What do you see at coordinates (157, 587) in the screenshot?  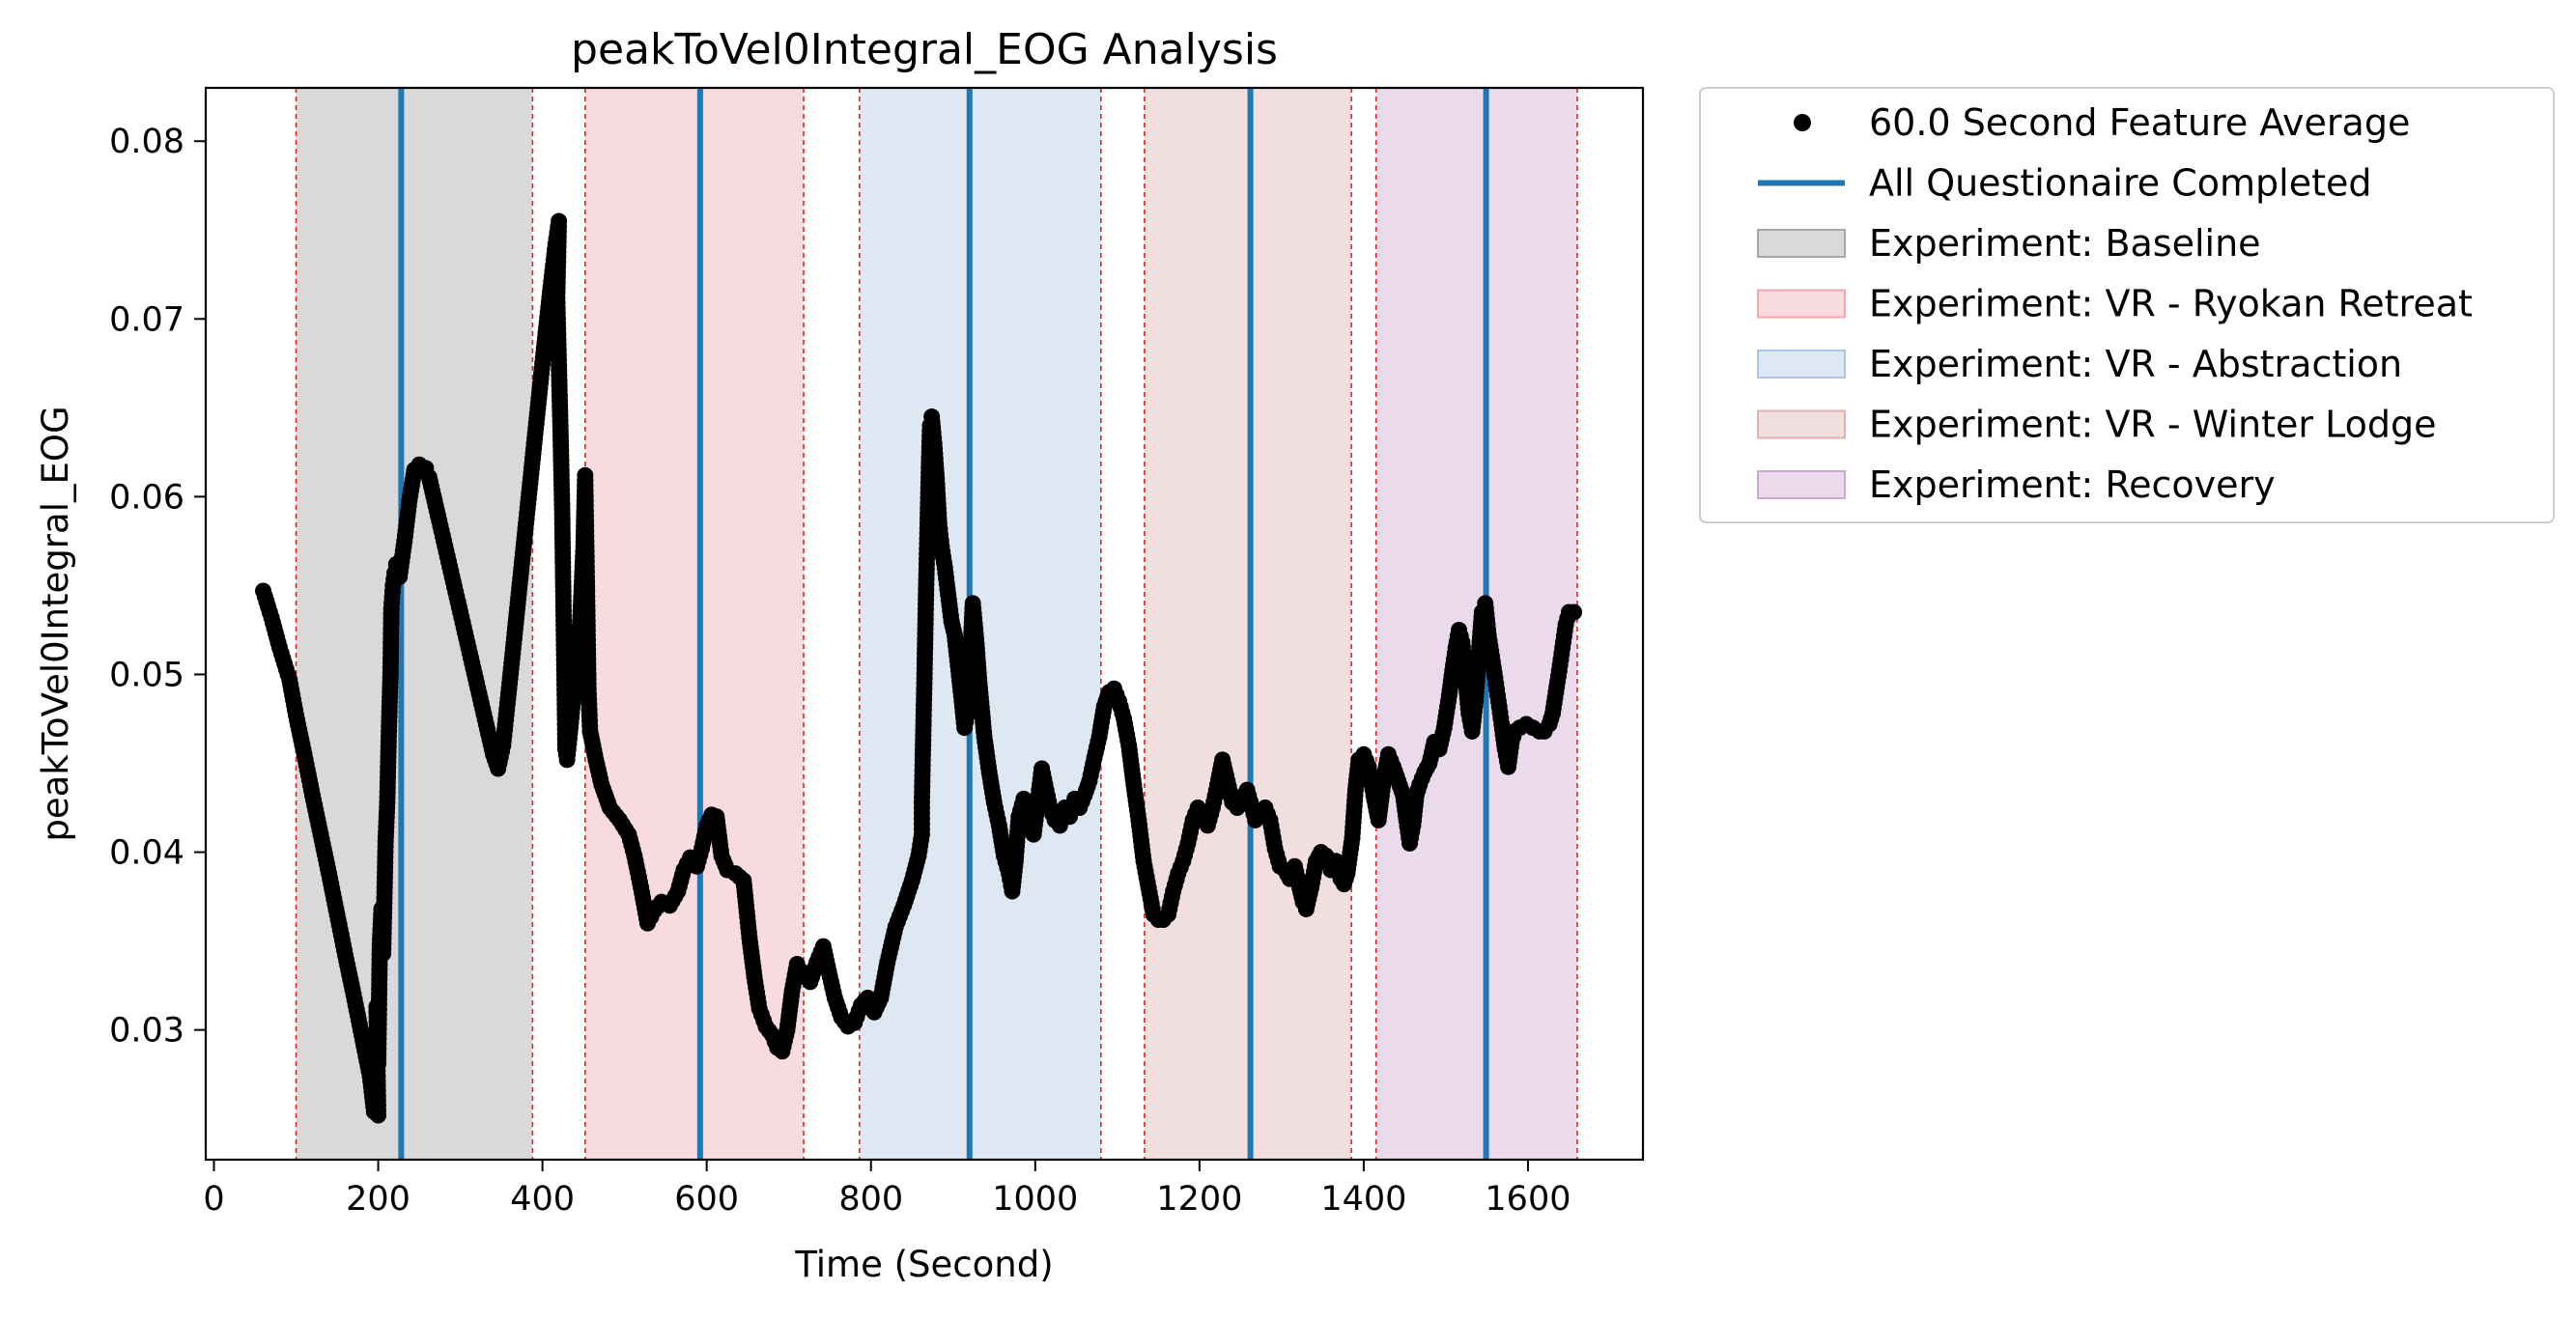 I see `y-axis-ticks: 0.03 0.04 0.05 0.06 0.07 0.08` at bounding box center [157, 587].